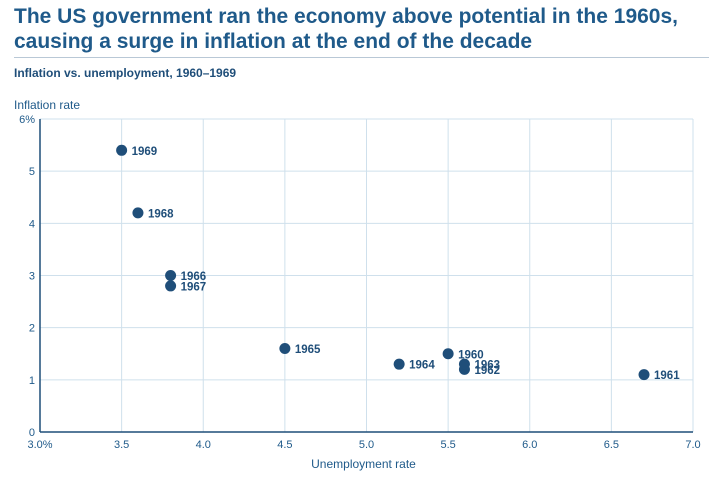 Image resolution: width=727 pixels, height=481 pixels. Describe the element at coordinates (32, 224) in the screenshot. I see `y-tick-label: 4` at that location.